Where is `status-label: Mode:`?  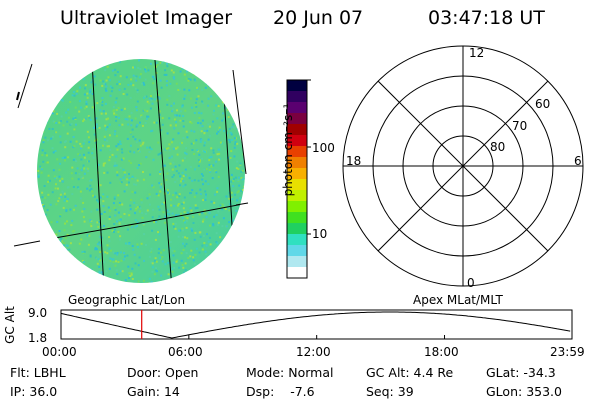
status-label: Mode: is located at coordinates (265, 372).